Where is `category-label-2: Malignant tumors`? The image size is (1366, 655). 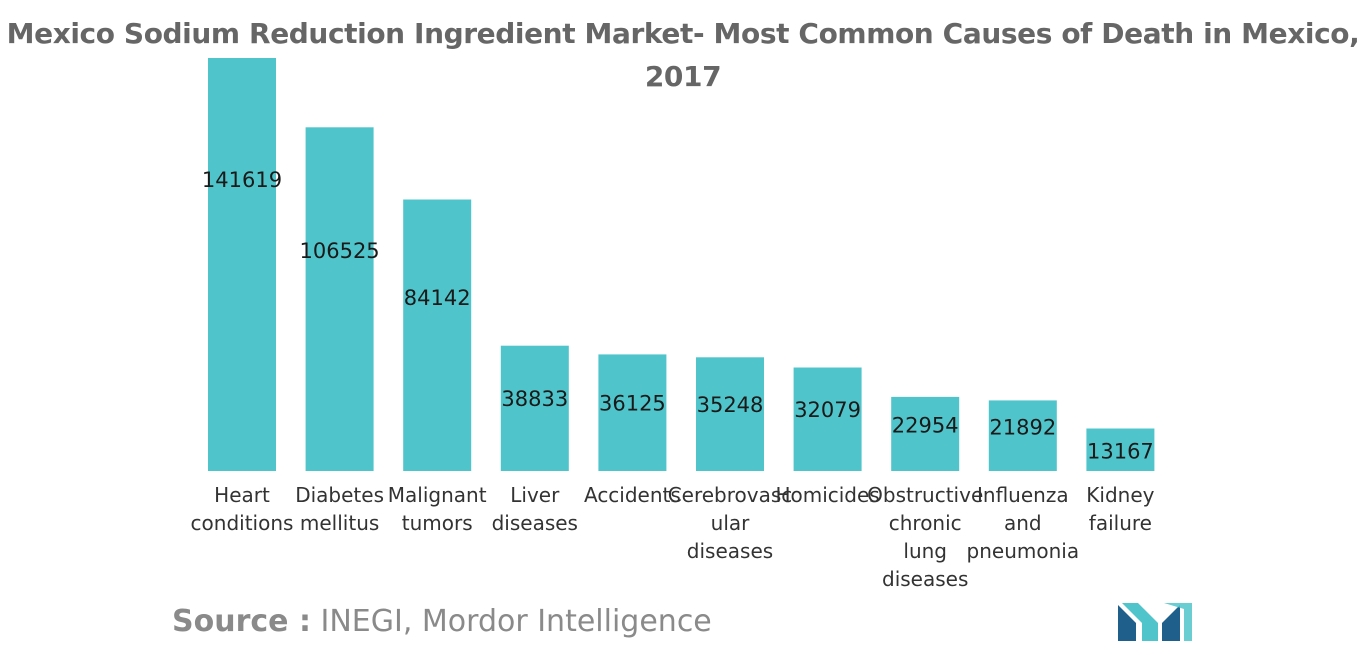
category-label-2: Malignant tumors is located at coordinates (437, 509).